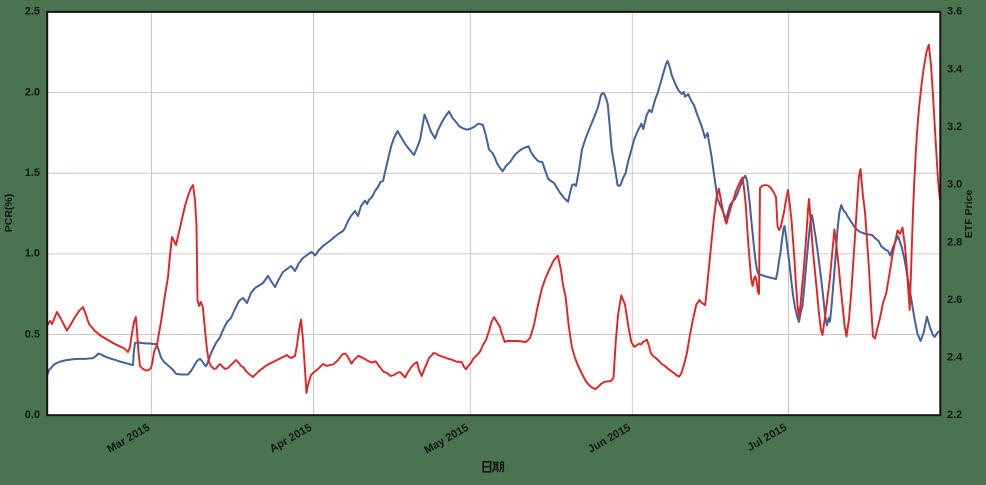  Describe the element at coordinates (955, 69) in the screenshot. I see `svg-text: 3.4` at that location.